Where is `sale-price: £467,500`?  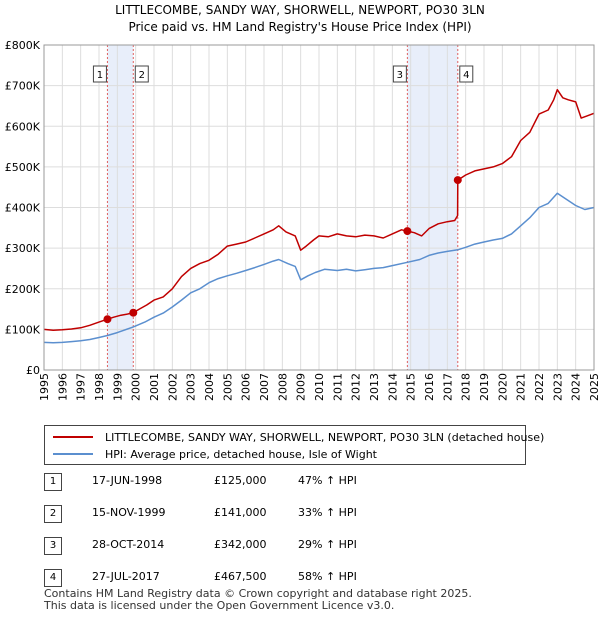 sale-price: £467,500 is located at coordinates (240, 576).